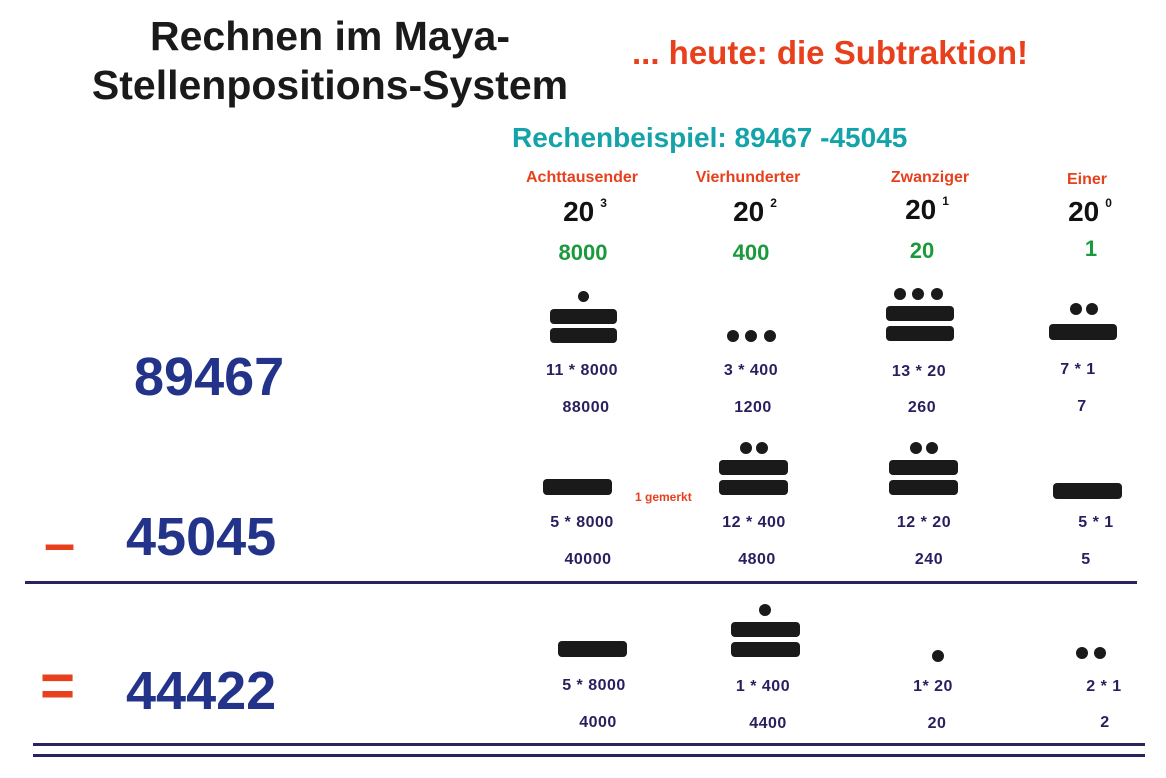 The width and height of the screenshot is (1166, 778). Describe the element at coordinates (933, 686) in the screenshot. I see `formula: 1* 20` at that location.